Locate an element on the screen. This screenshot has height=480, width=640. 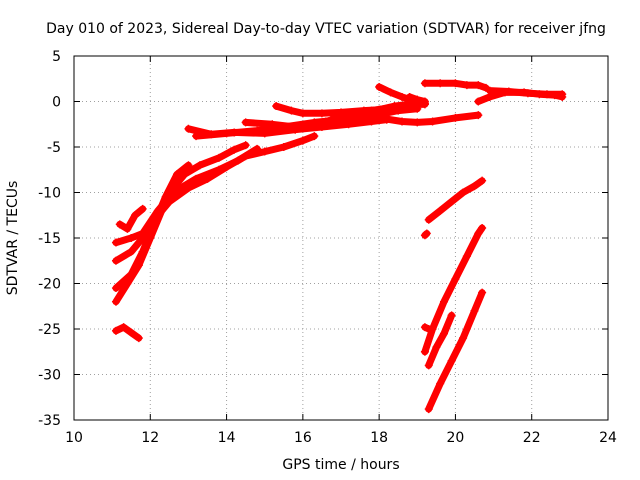
x-tick-label: 14 is located at coordinates (227, 438).